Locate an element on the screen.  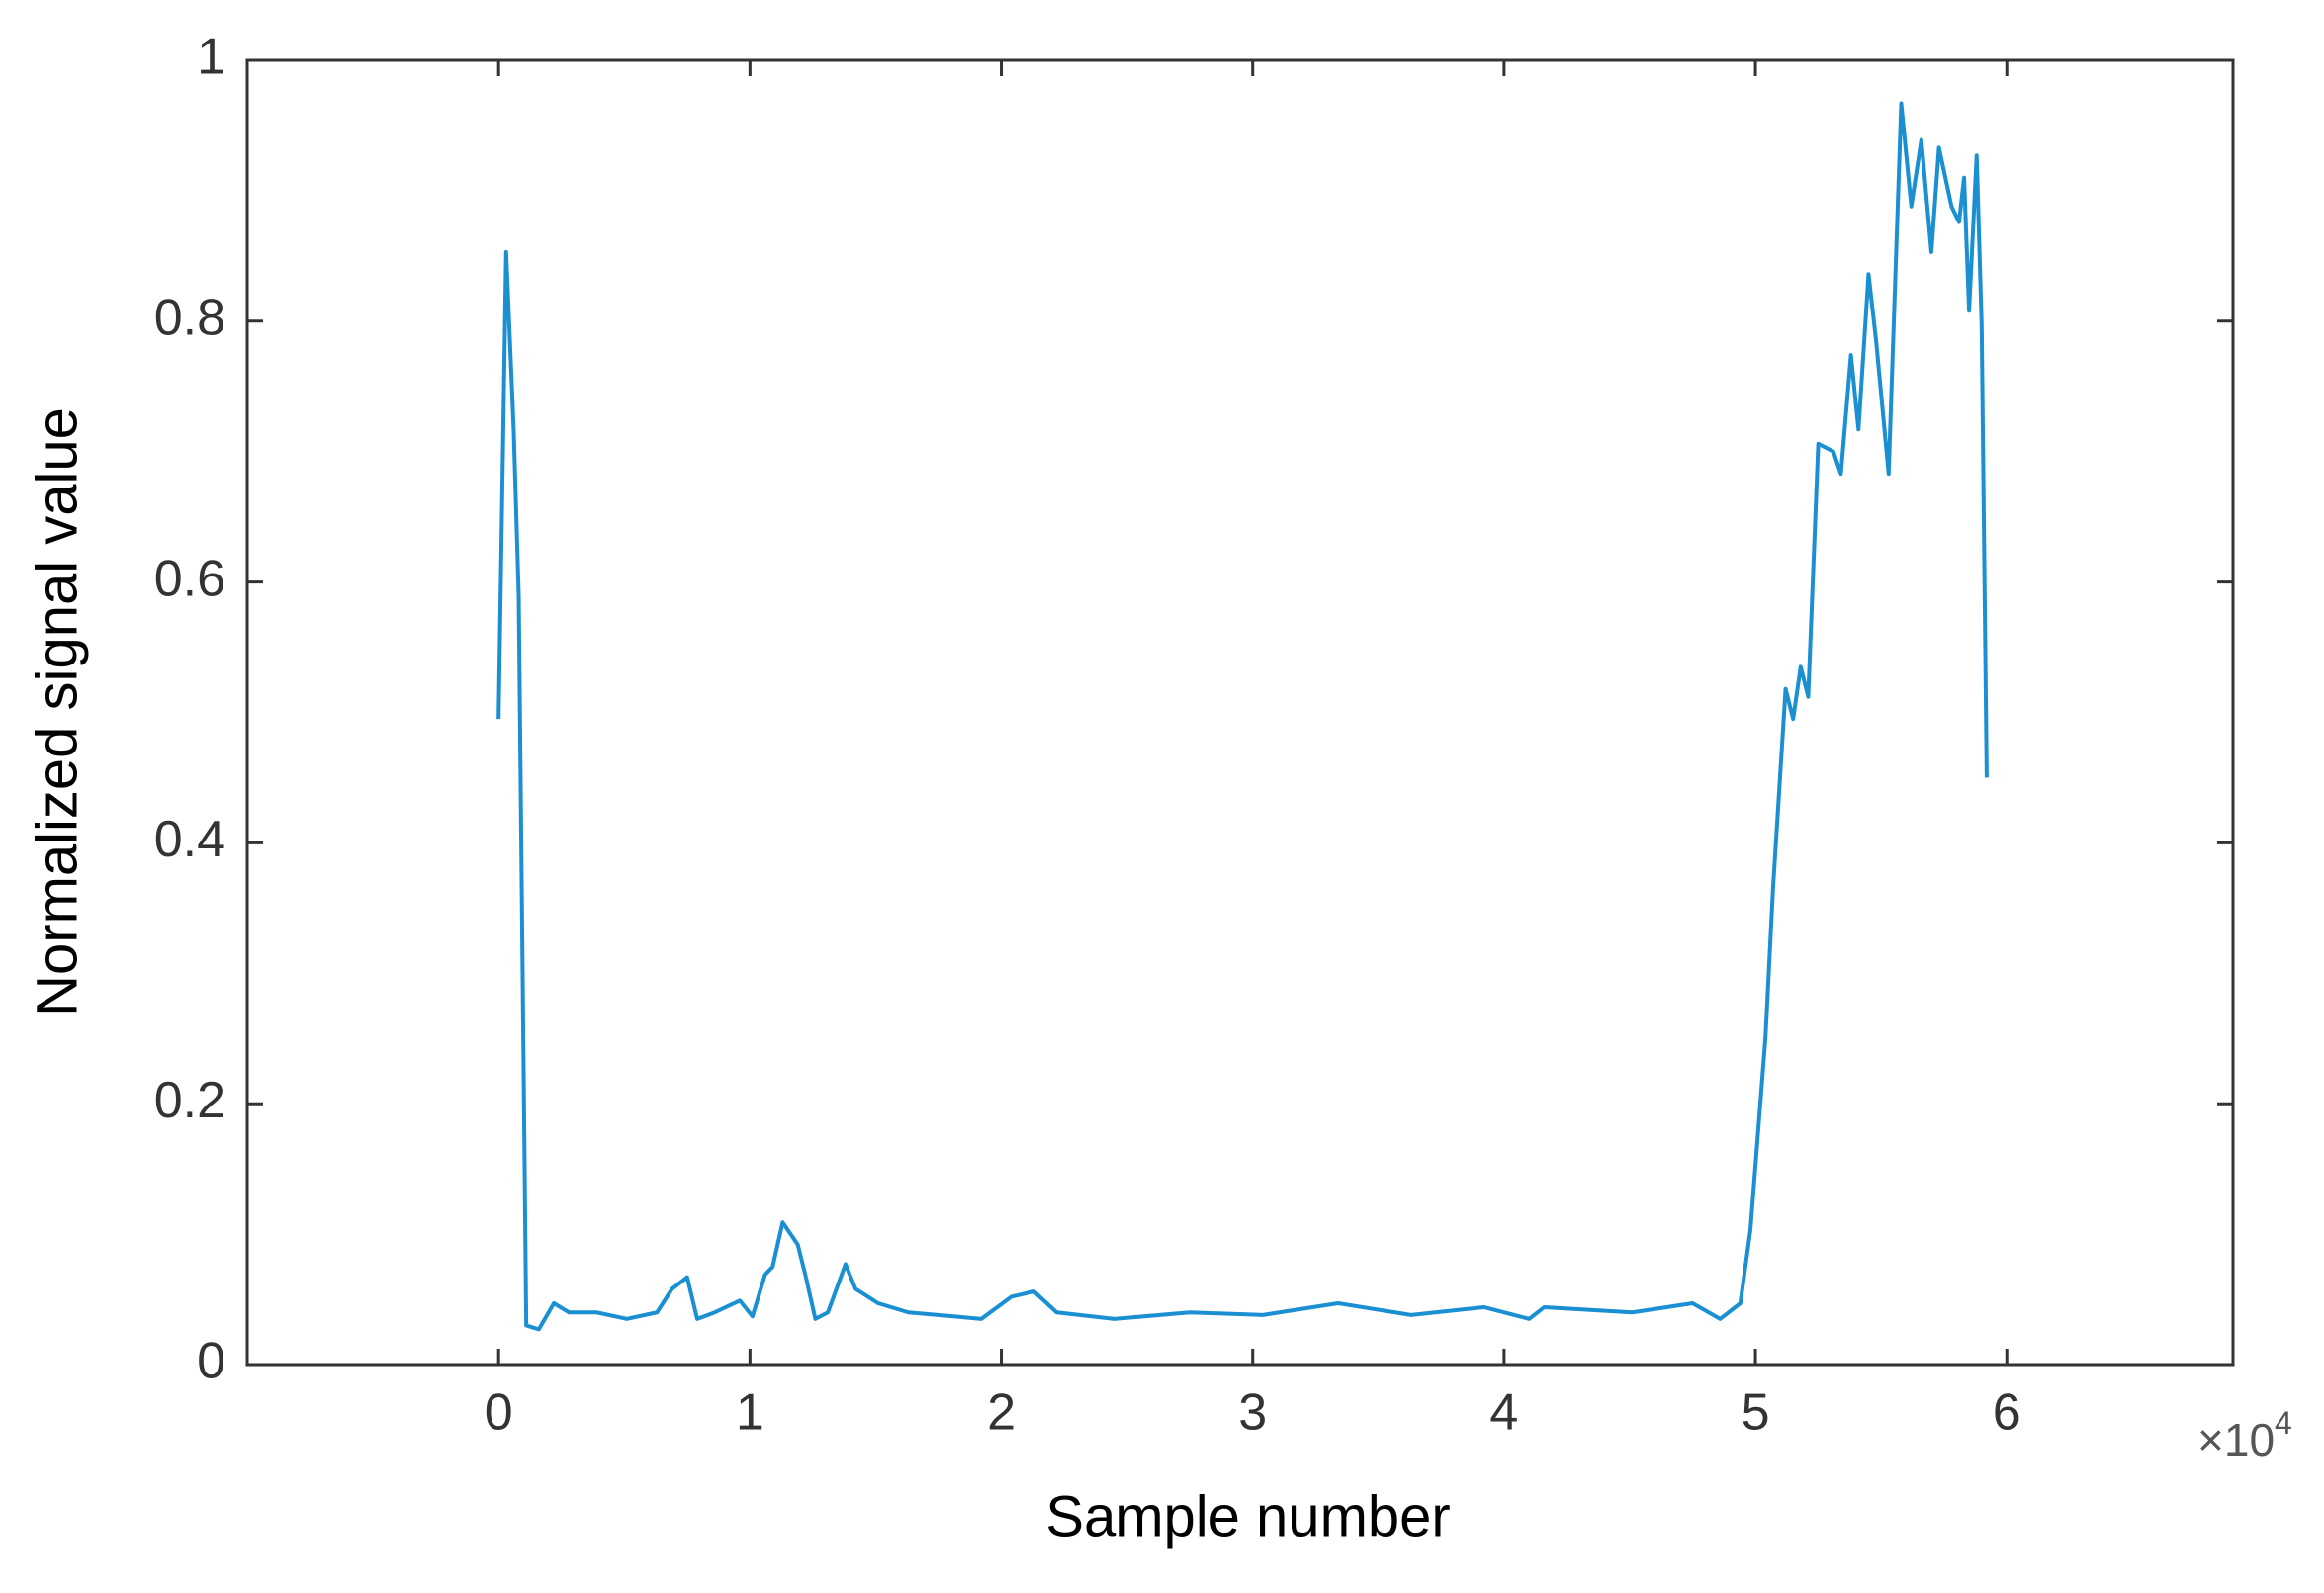
x-multiplier-exp: 4 is located at coordinates (2283, 1423).